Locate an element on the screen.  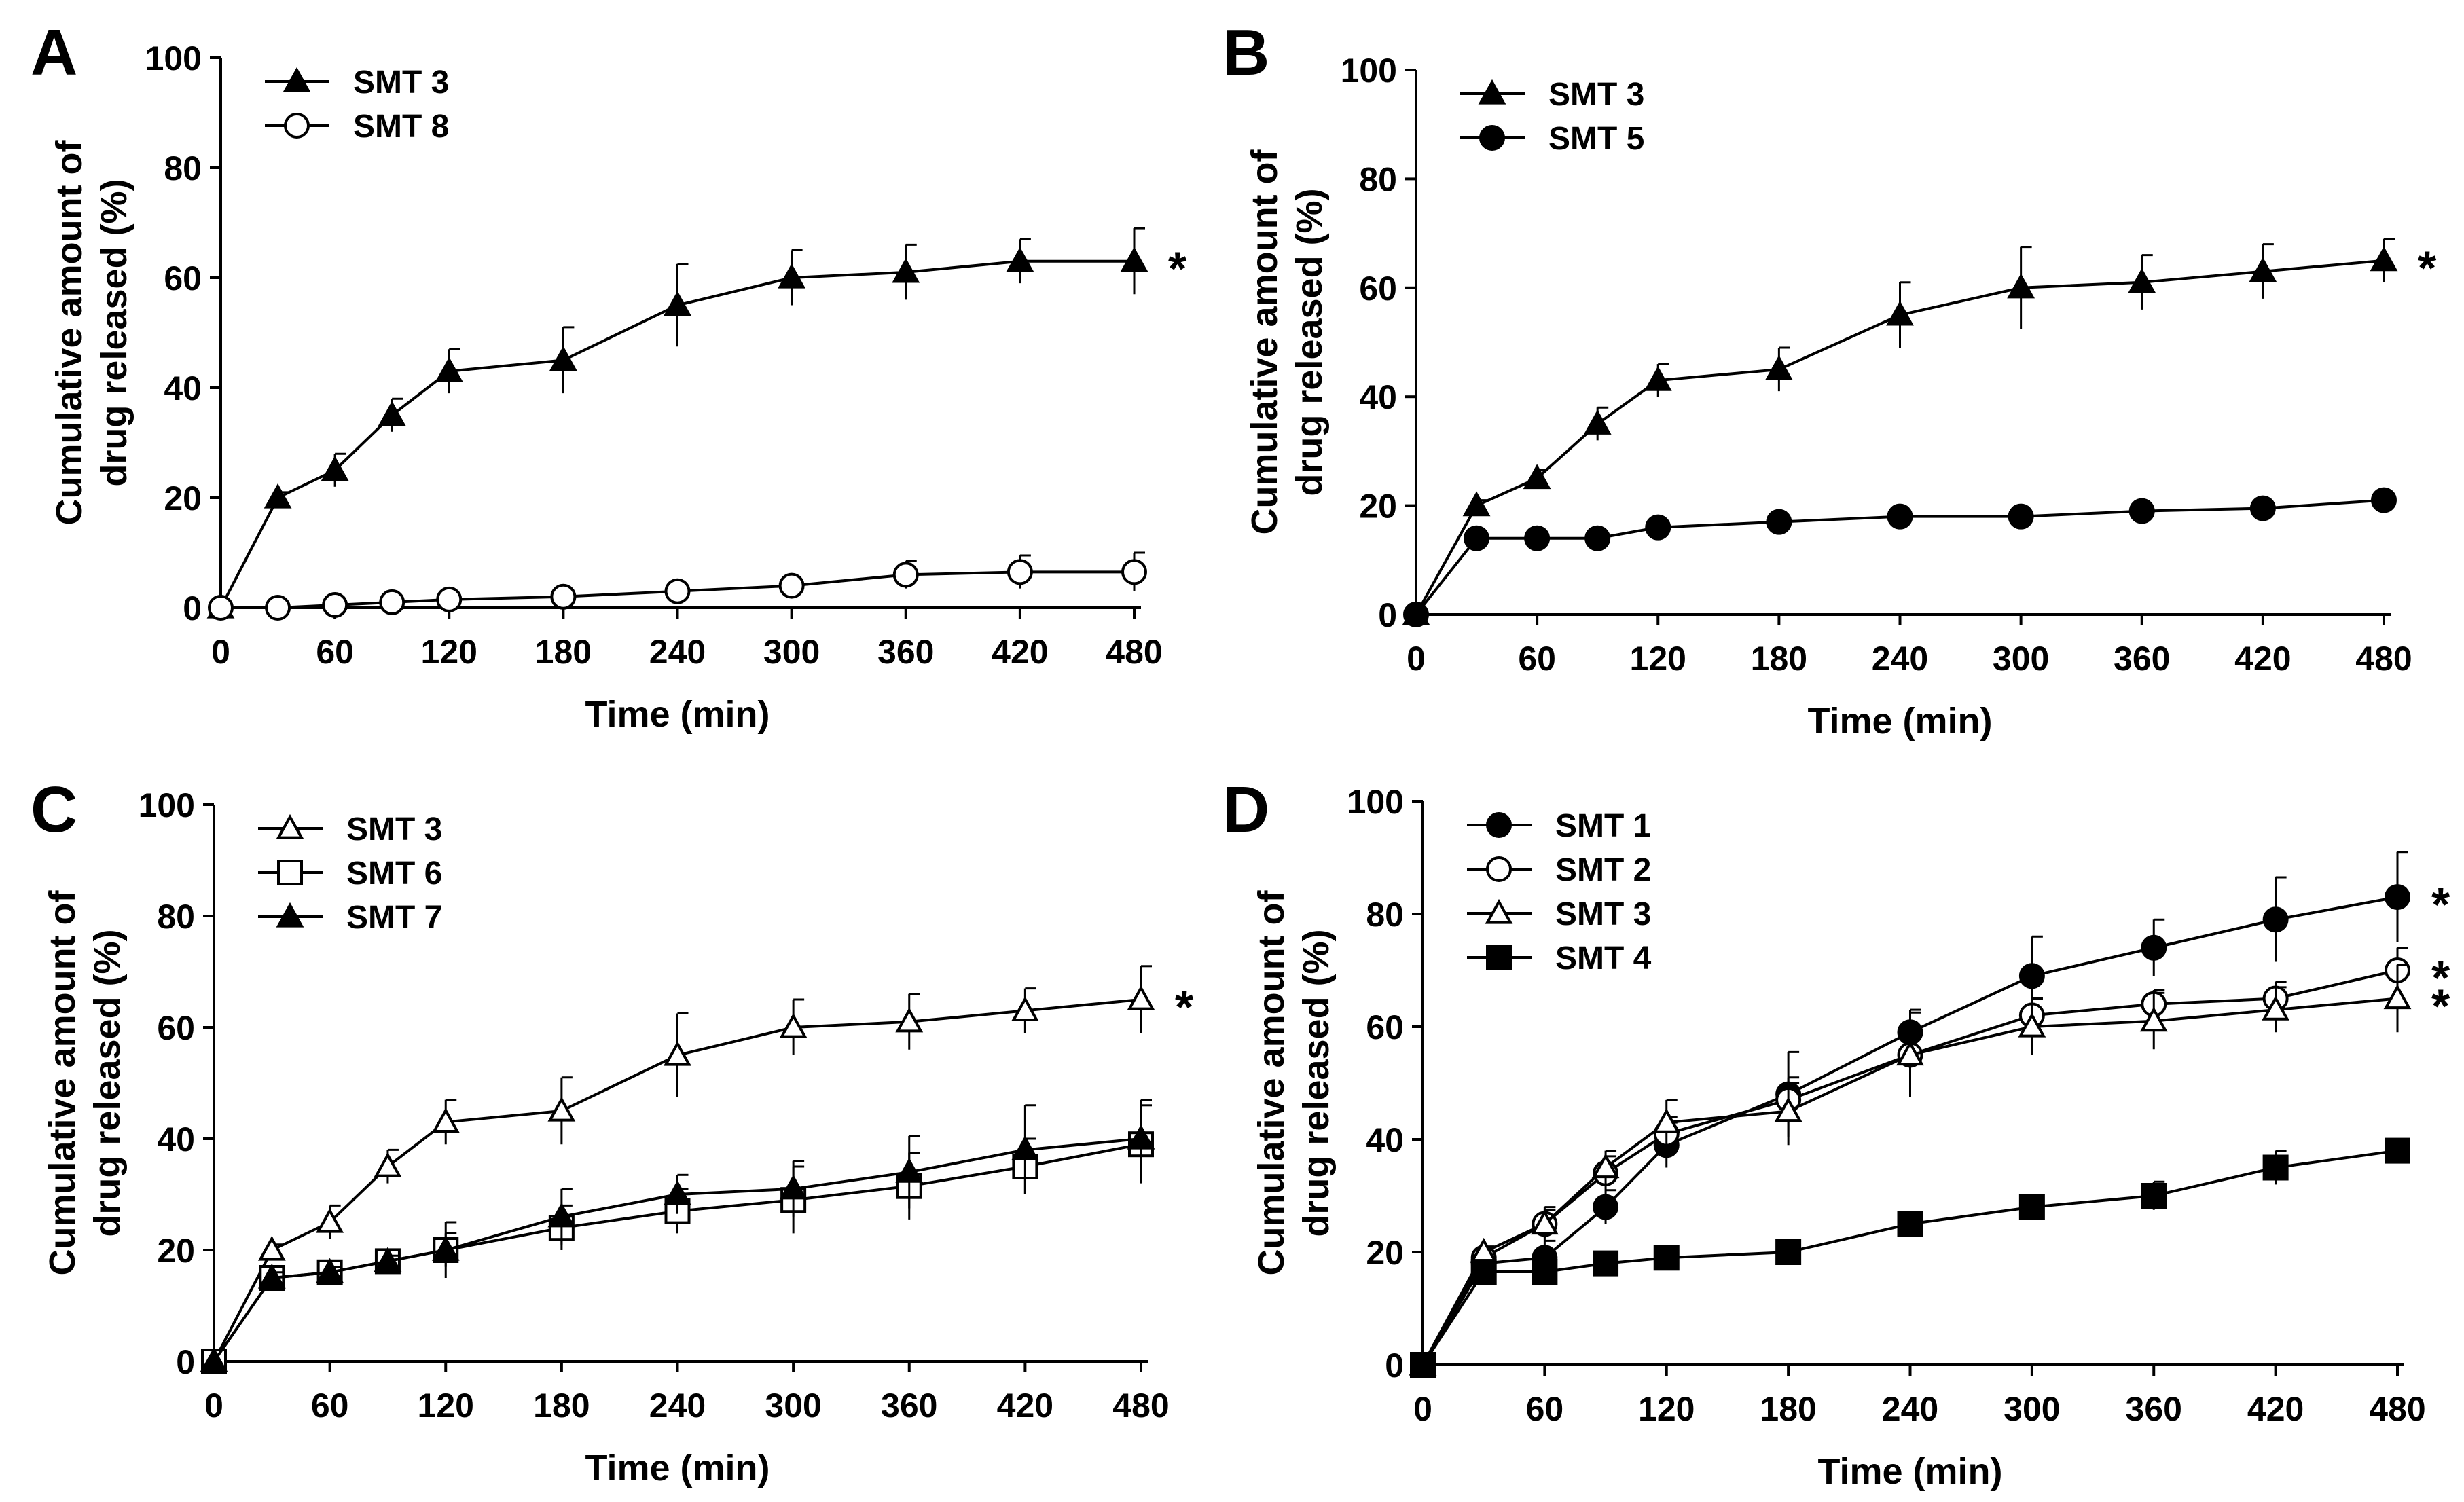
panel-letter: A is located at coordinates (54, 53).